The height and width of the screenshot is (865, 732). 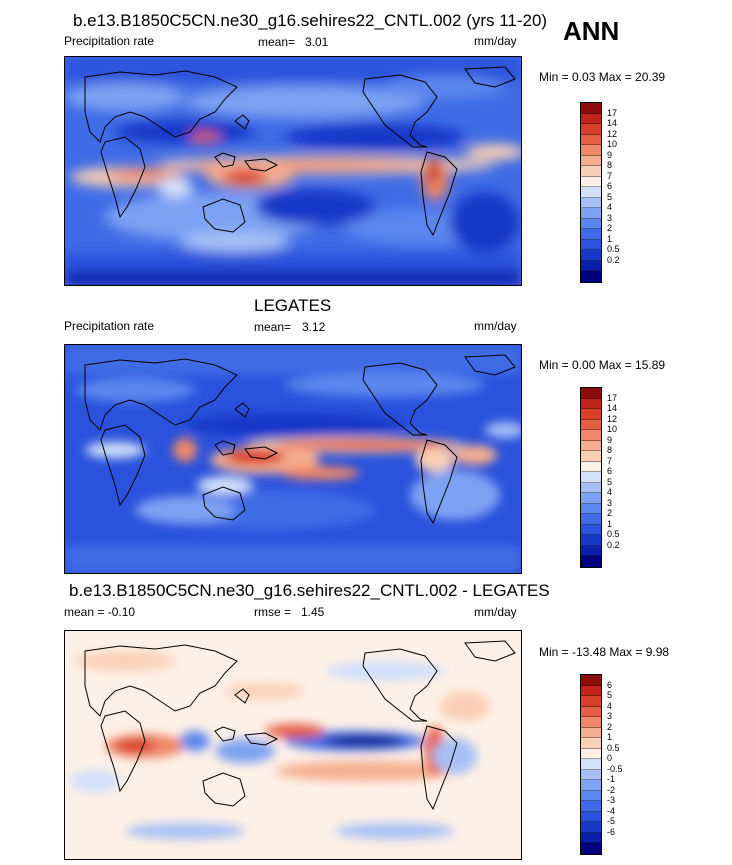 What do you see at coordinates (293, 305) in the screenshot?
I see `panel-title: LEGATES` at bounding box center [293, 305].